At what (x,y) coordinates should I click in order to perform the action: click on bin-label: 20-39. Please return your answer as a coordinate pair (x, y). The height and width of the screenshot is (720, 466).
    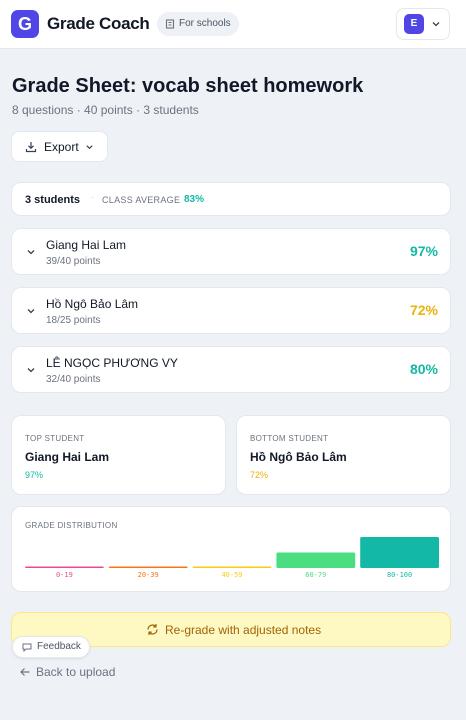
    Looking at the image, I should click on (148, 575).